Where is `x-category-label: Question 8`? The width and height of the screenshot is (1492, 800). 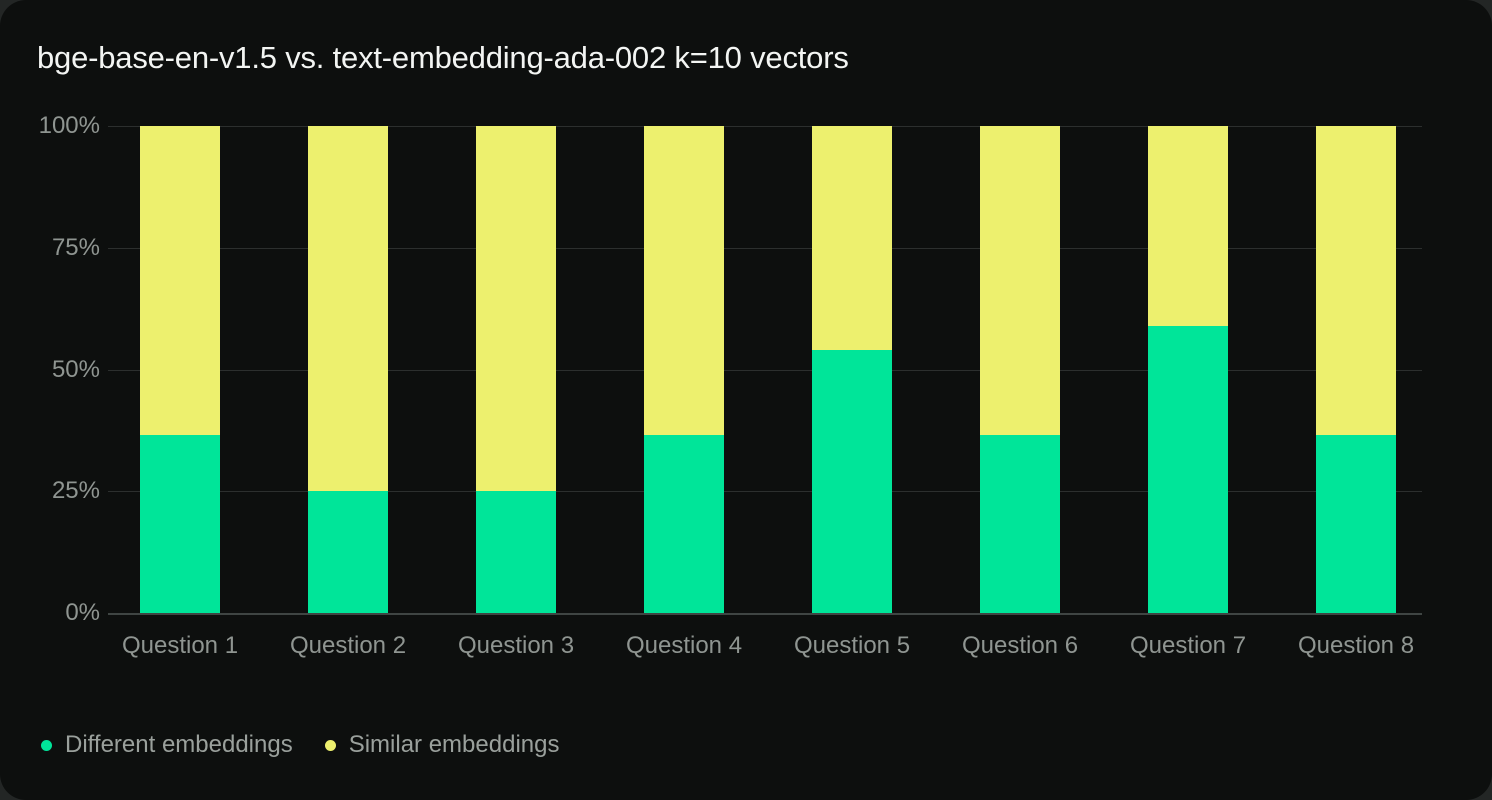
x-category-label: Question 8 is located at coordinates (1356, 645).